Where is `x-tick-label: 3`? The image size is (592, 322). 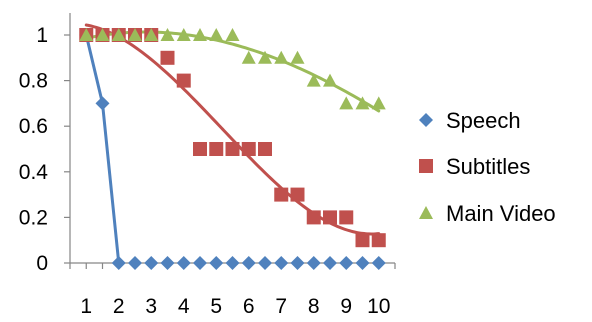 x-tick-label: 3 is located at coordinates (151, 306).